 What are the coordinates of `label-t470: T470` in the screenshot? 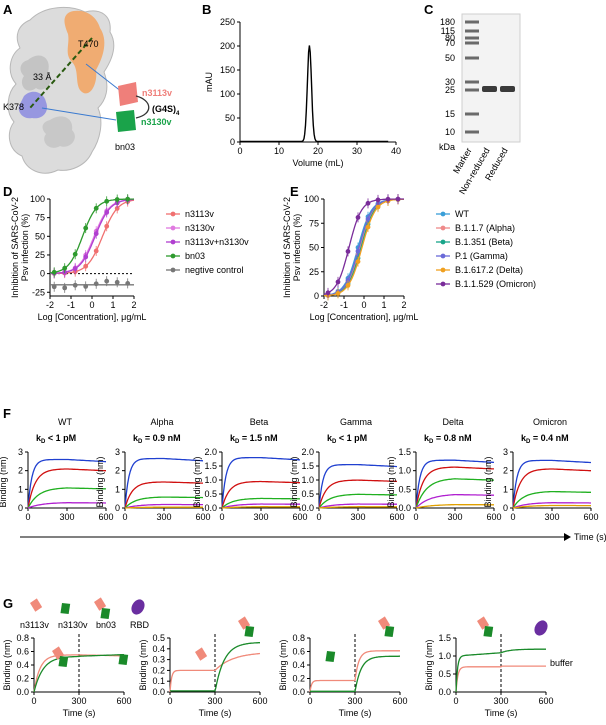 It's located at (88, 44).